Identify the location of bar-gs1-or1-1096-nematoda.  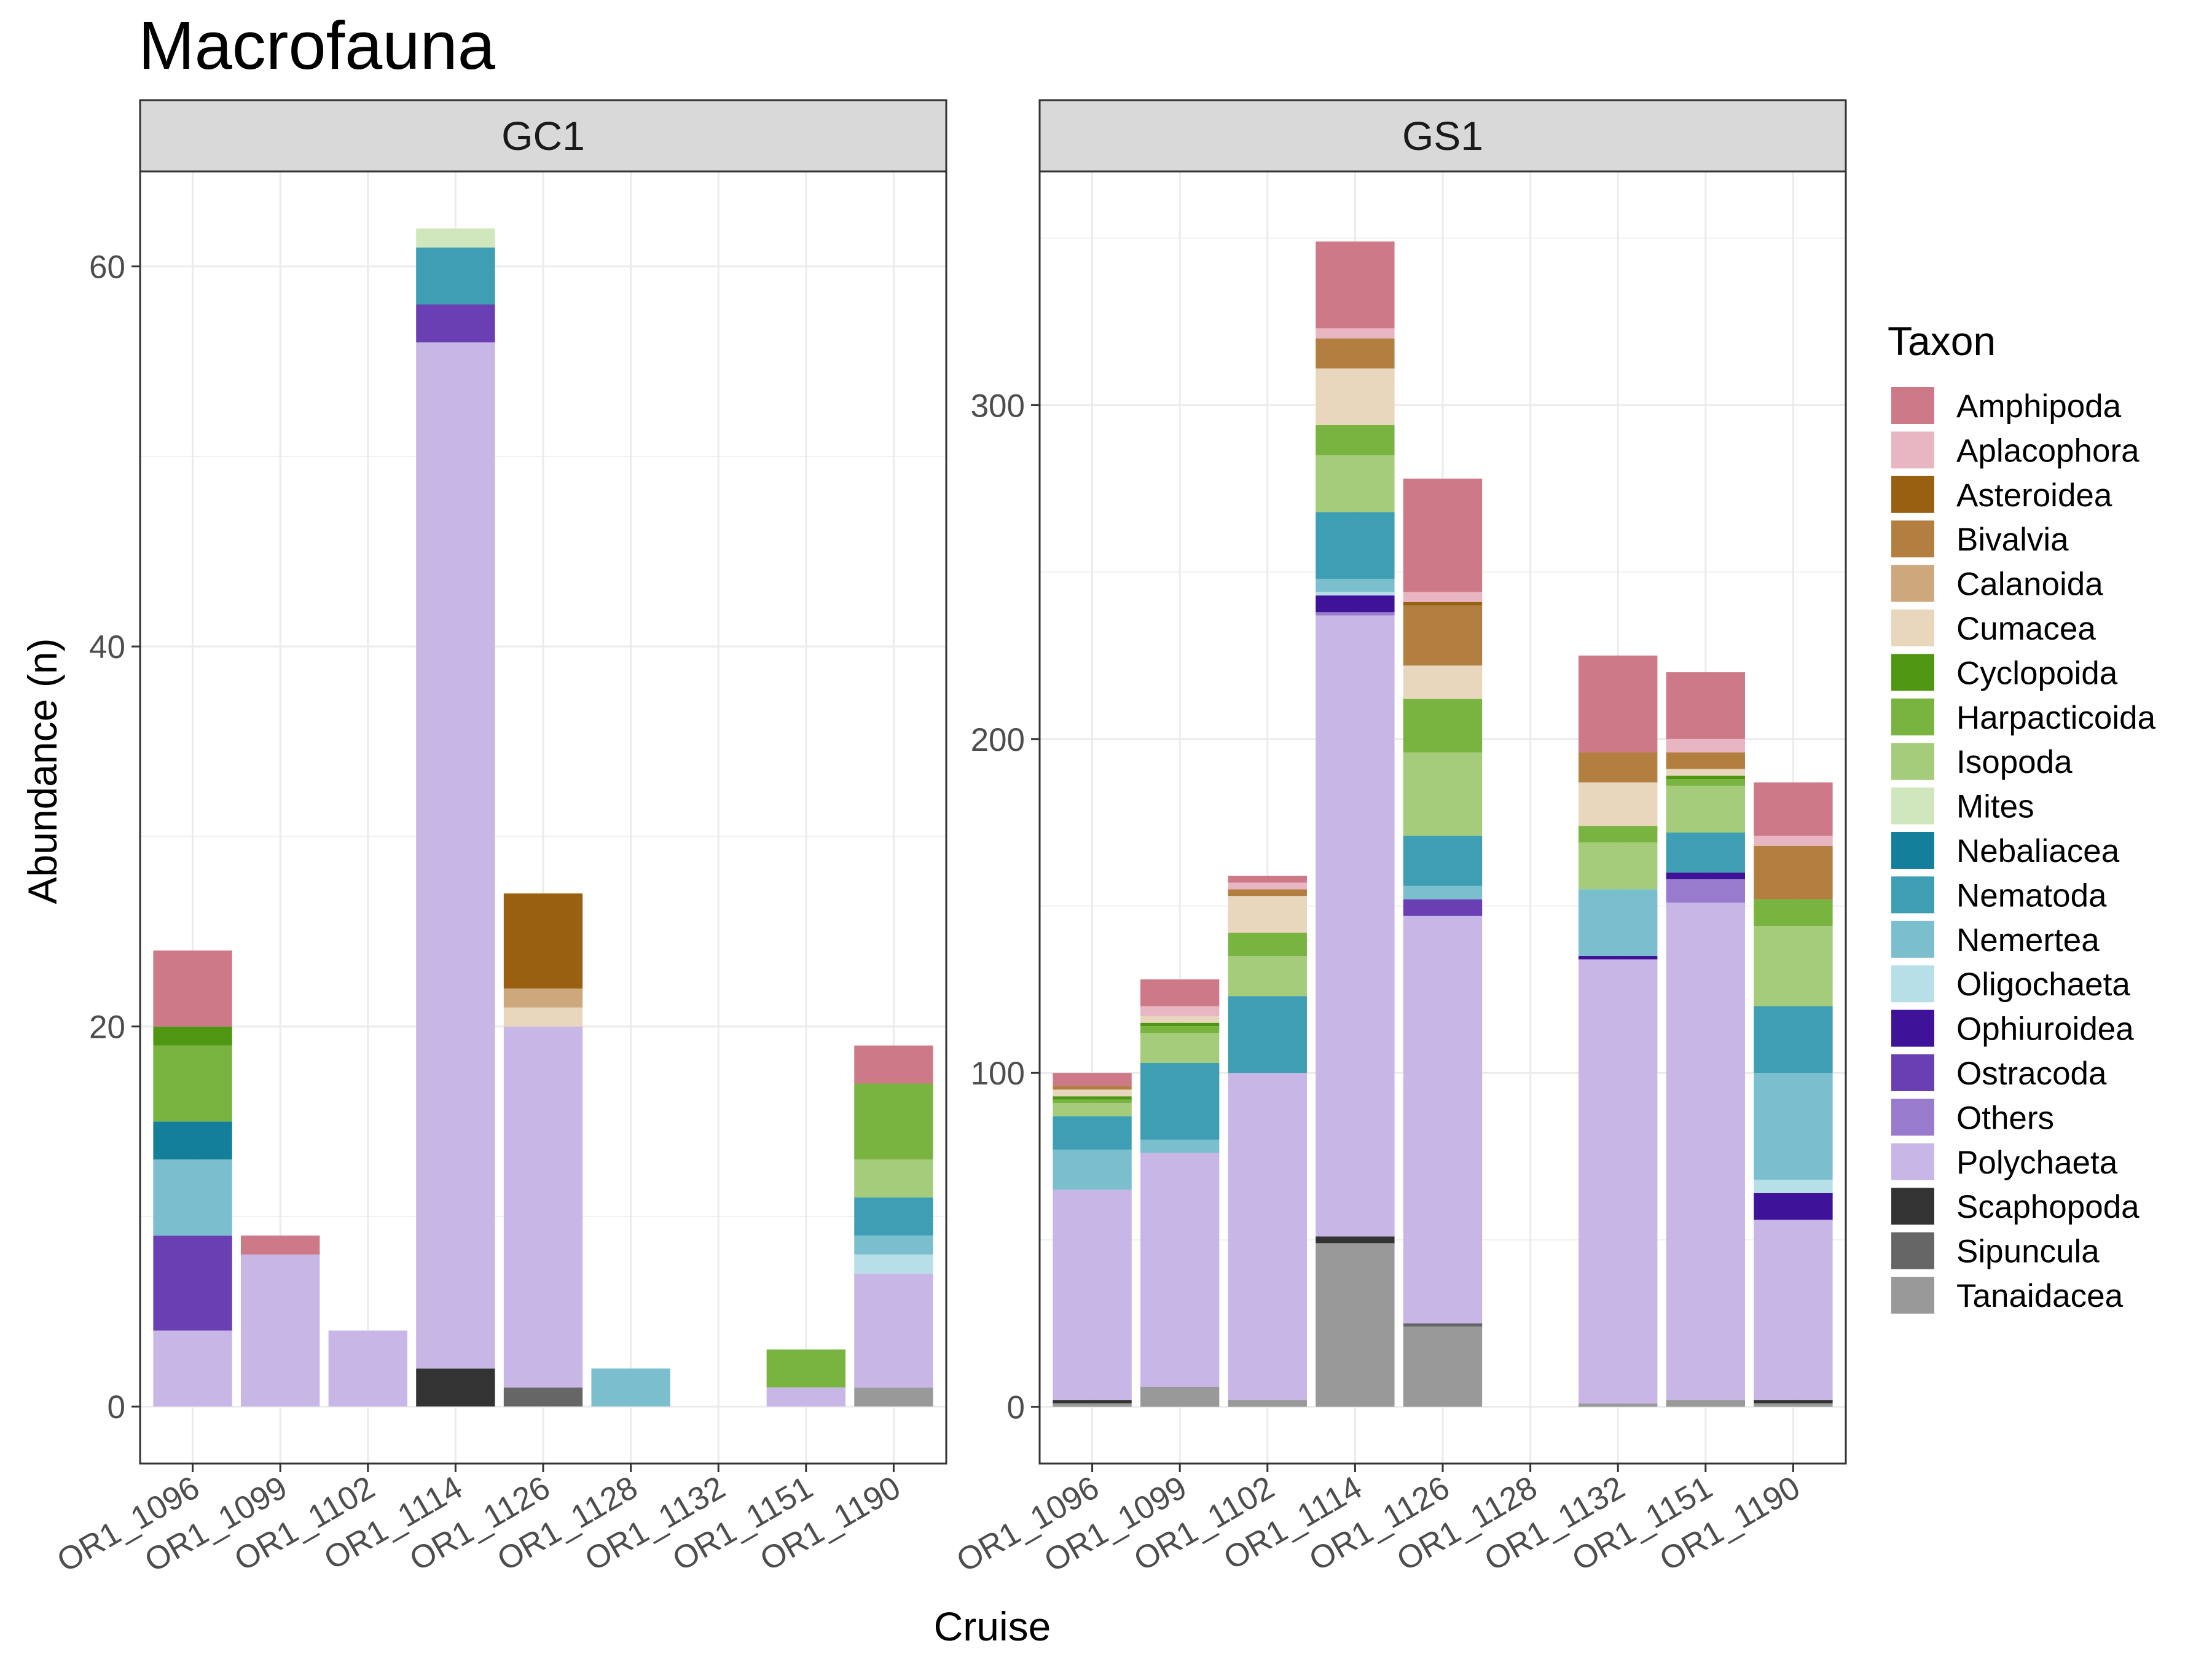
(1092, 1133).